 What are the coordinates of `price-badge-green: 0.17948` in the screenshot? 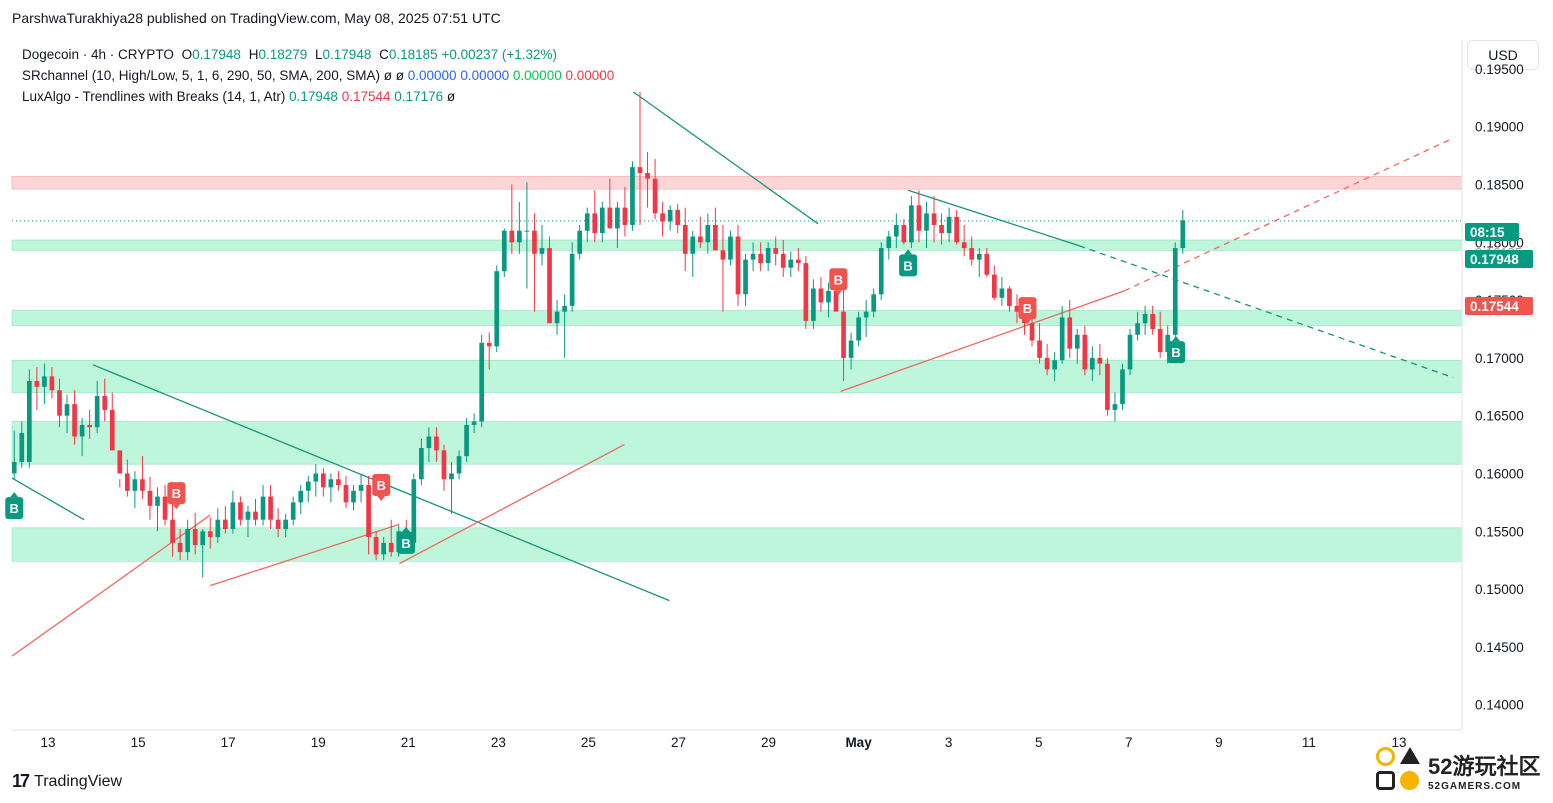 It's located at (1499, 259).